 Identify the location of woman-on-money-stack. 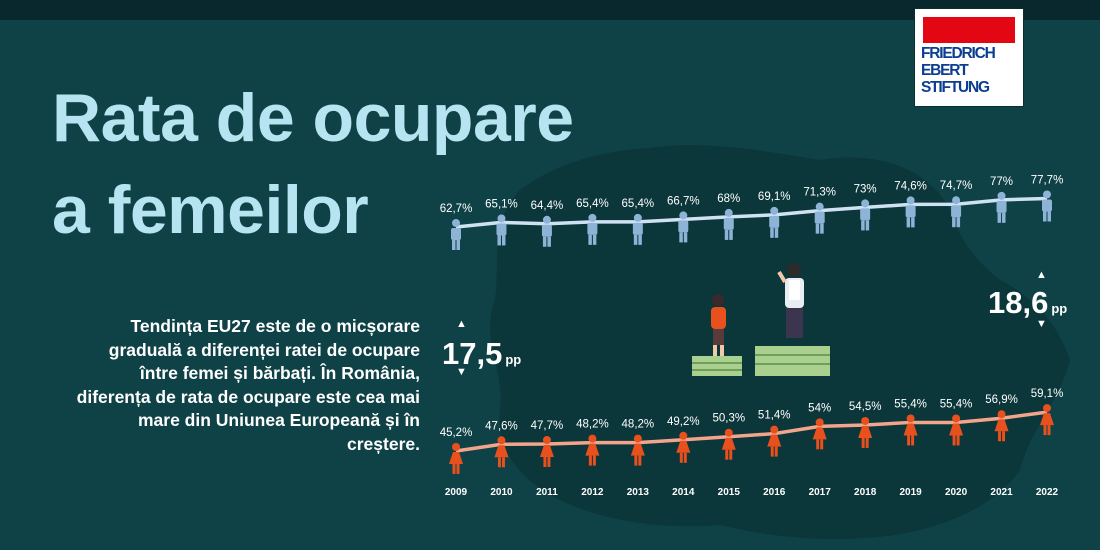
(717, 335).